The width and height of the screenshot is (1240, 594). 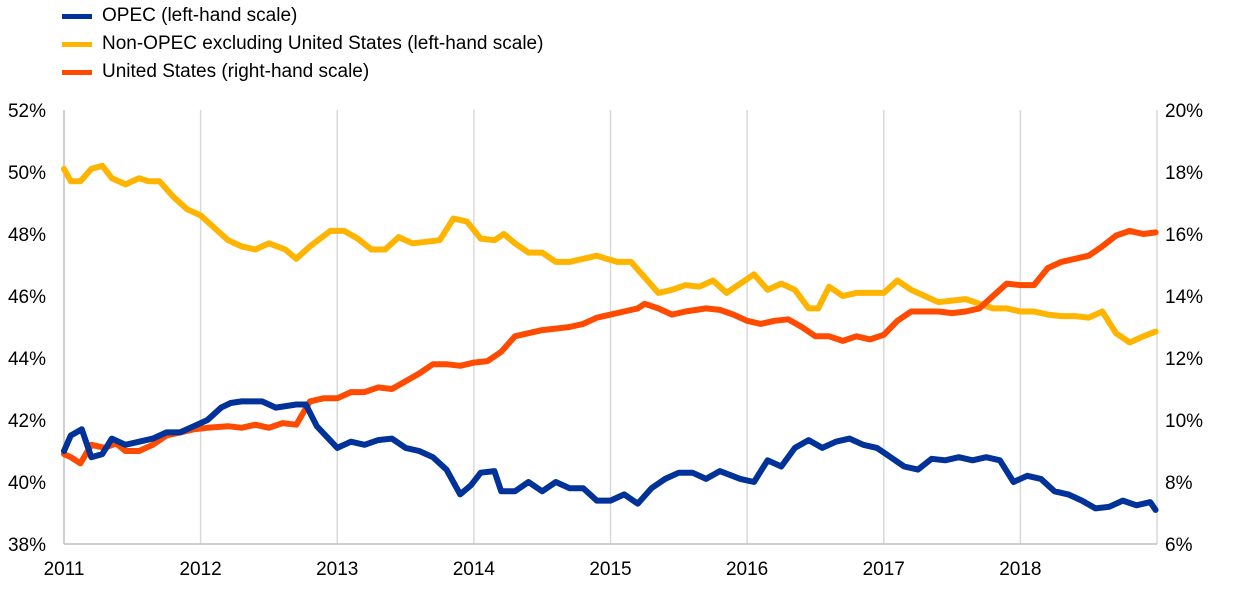 What do you see at coordinates (1184, 111) in the screenshot?
I see `y-right-tick-label: 20%` at bounding box center [1184, 111].